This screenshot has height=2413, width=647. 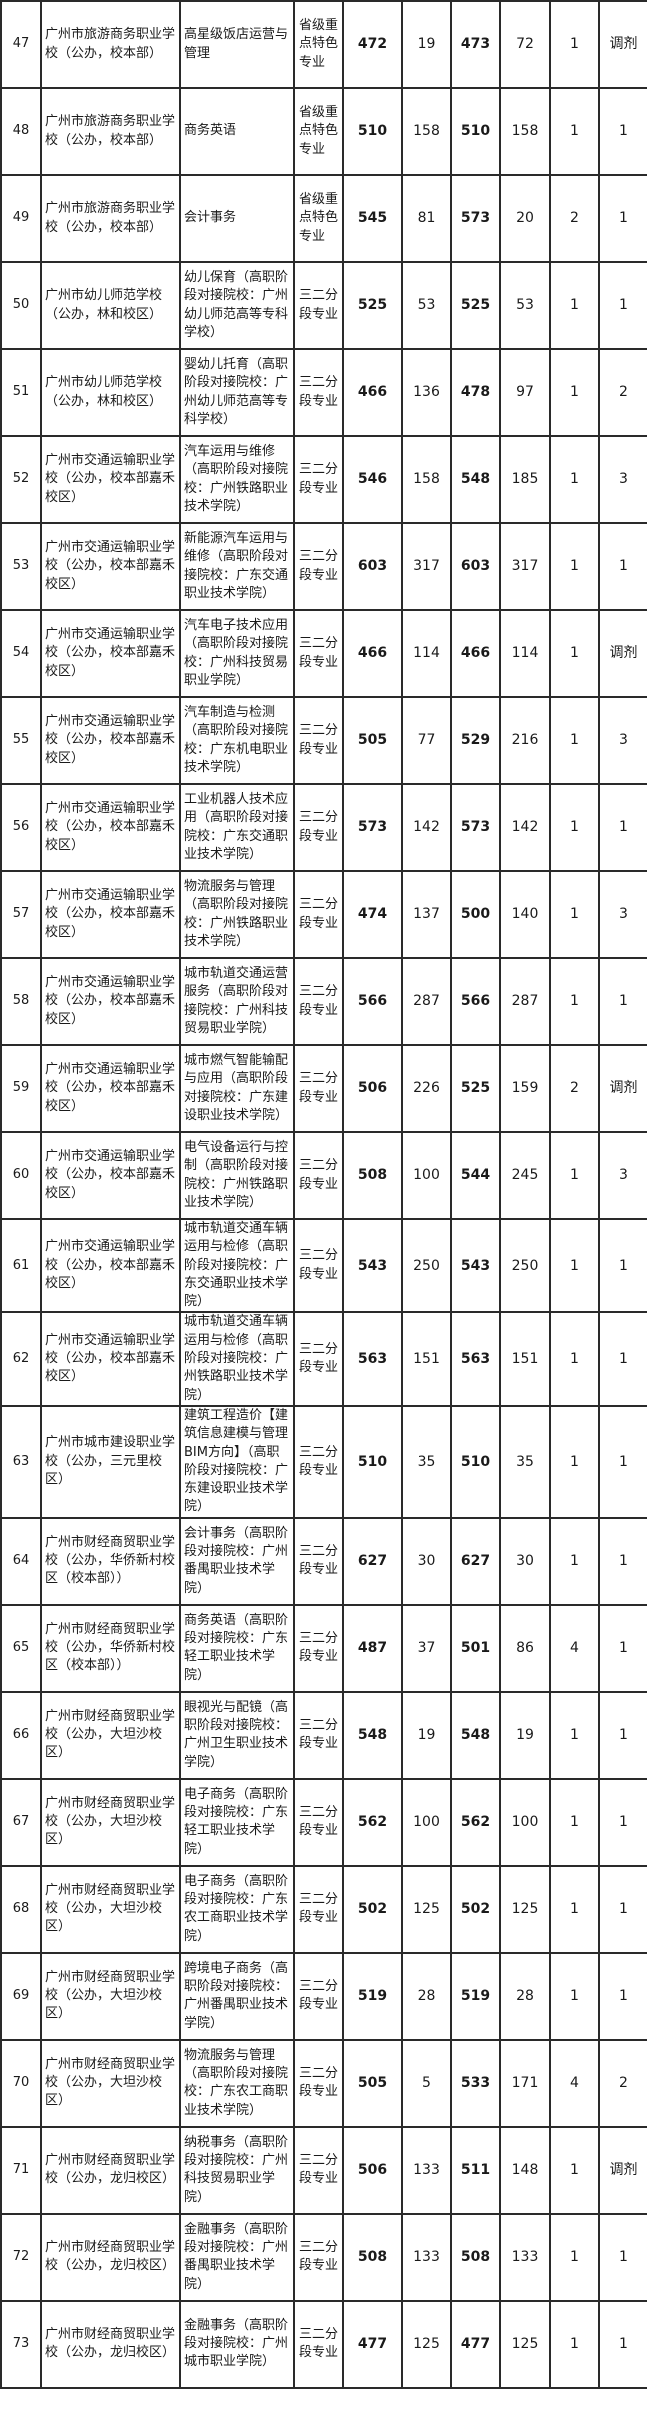 I want to click on rank-2-cell: 250, so click(x=525, y=1265).